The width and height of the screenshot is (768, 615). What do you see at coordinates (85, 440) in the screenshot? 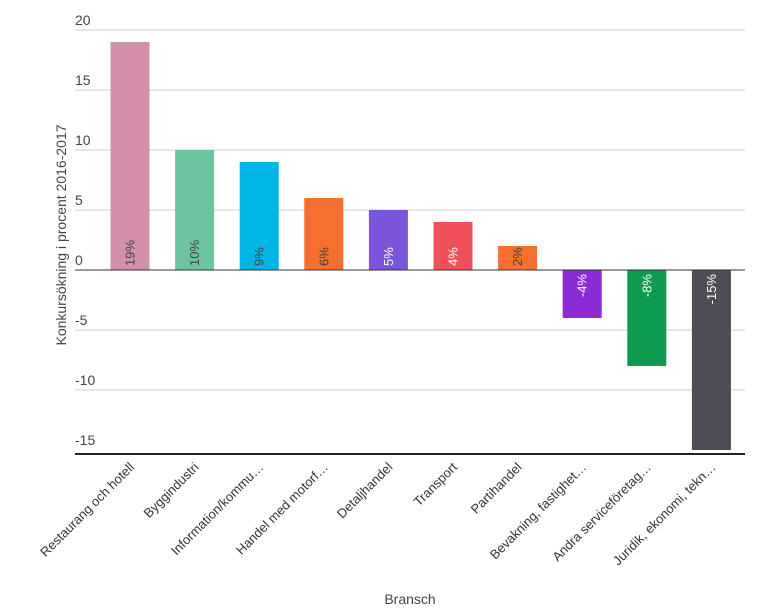
I see `y-tick-label: -15` at bounding box center [85, 440].